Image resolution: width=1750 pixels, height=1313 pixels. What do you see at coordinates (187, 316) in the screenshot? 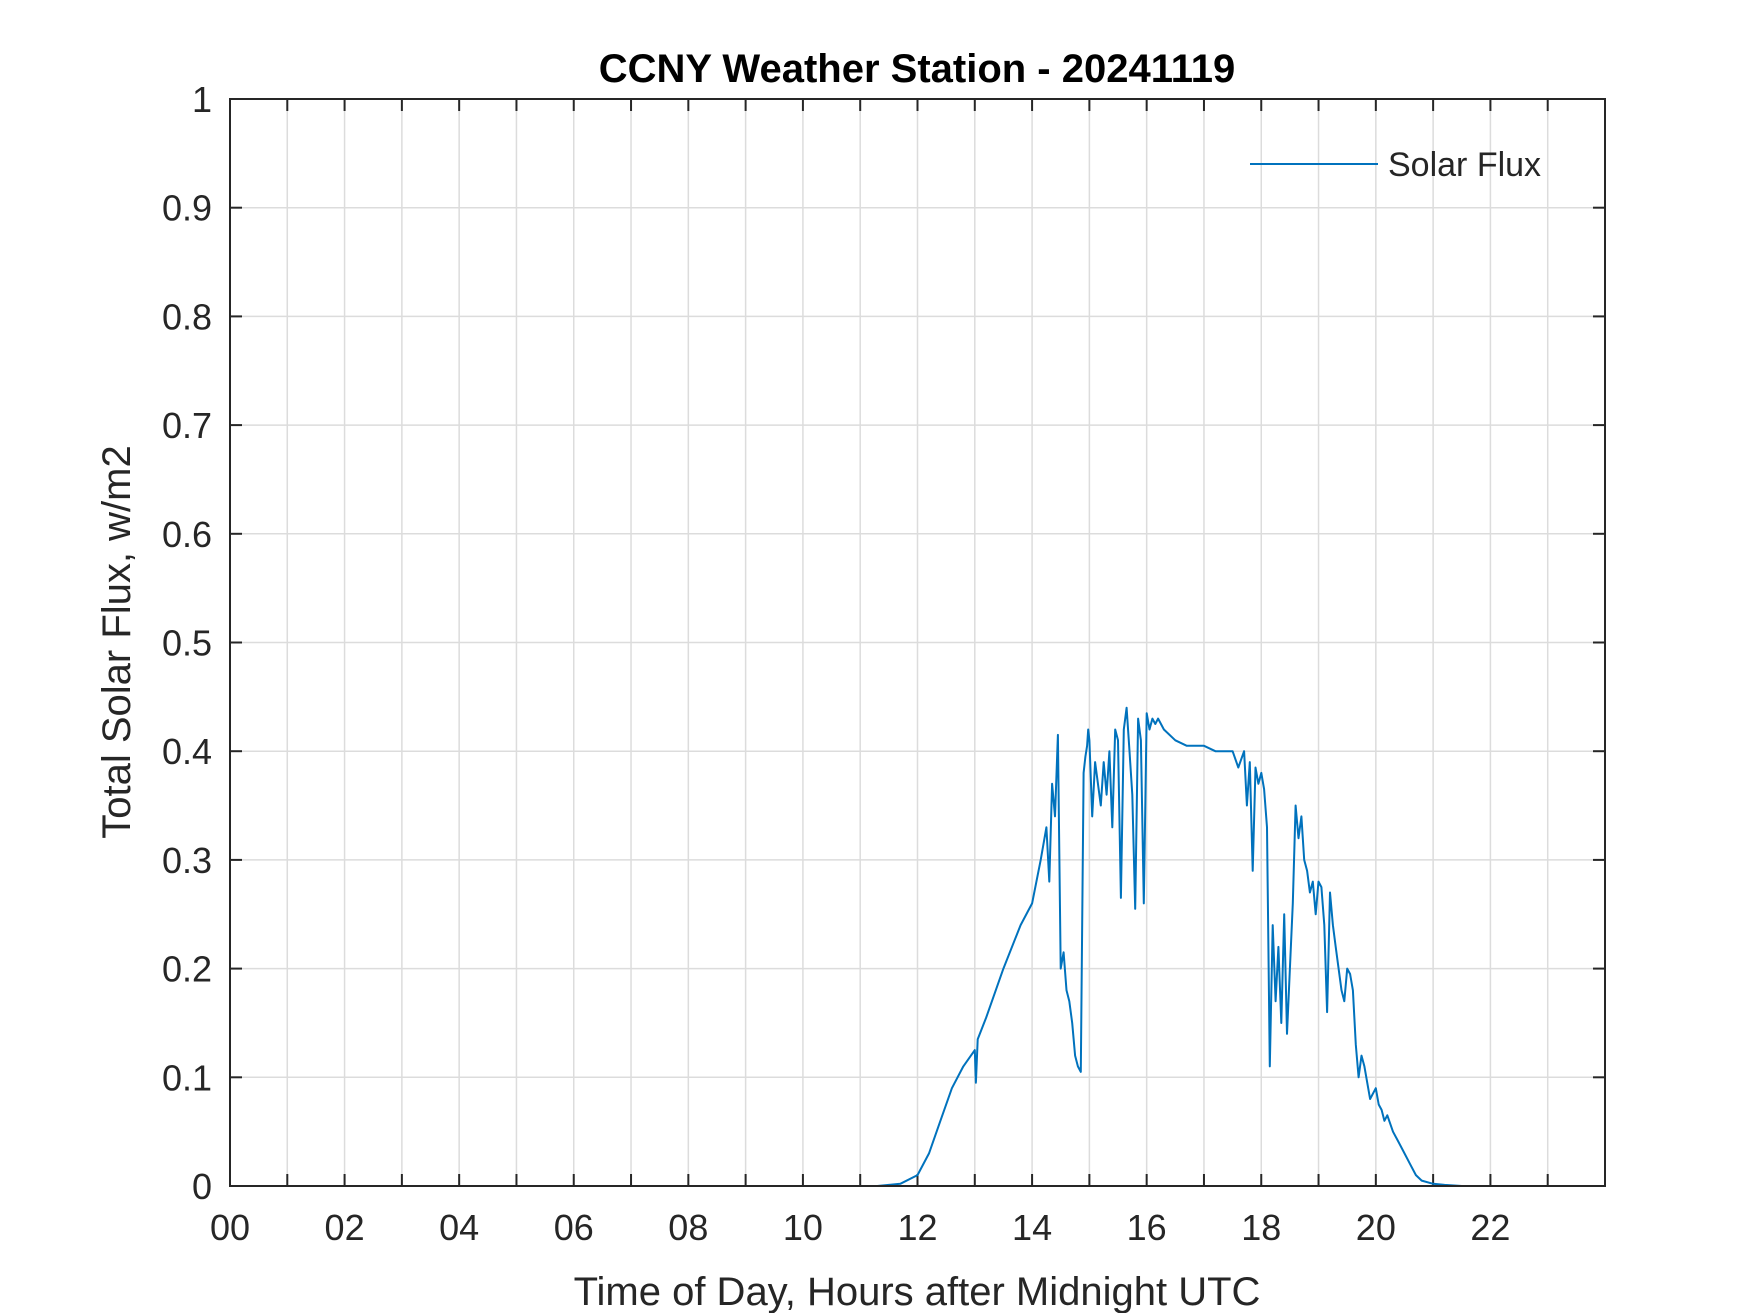
I see `y-tick-label: 0.8` at bounding box center [187, 316].